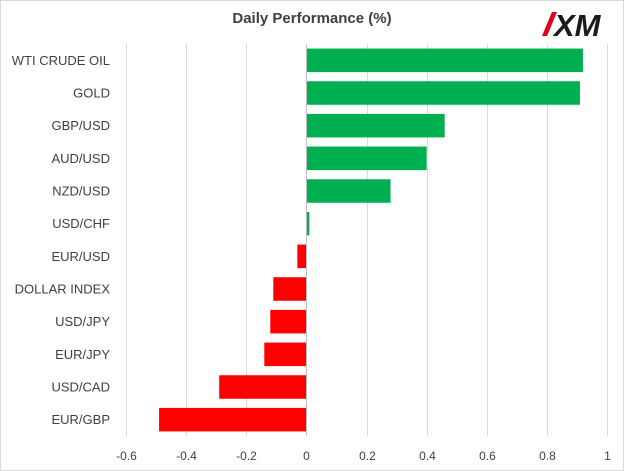  I want to click on x-tick-label: 0.8, so click(547, 456).